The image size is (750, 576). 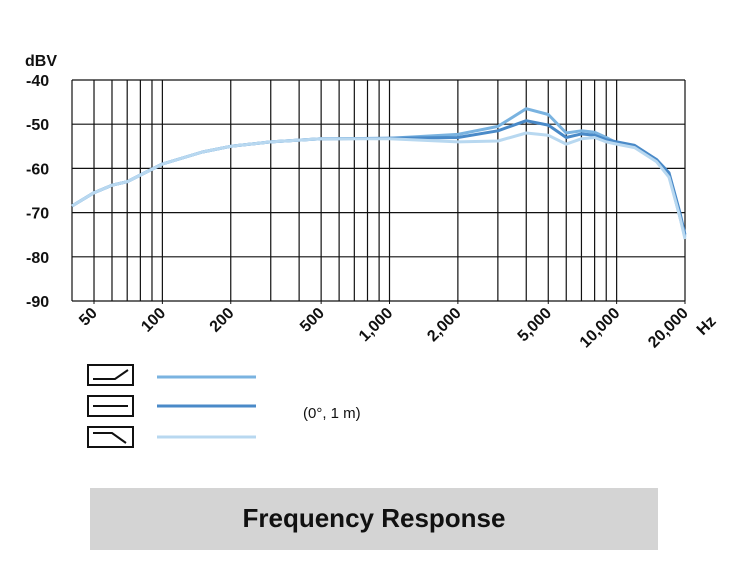 I want to click on x-tick-label: 1,000, so click(x=376, y=325).